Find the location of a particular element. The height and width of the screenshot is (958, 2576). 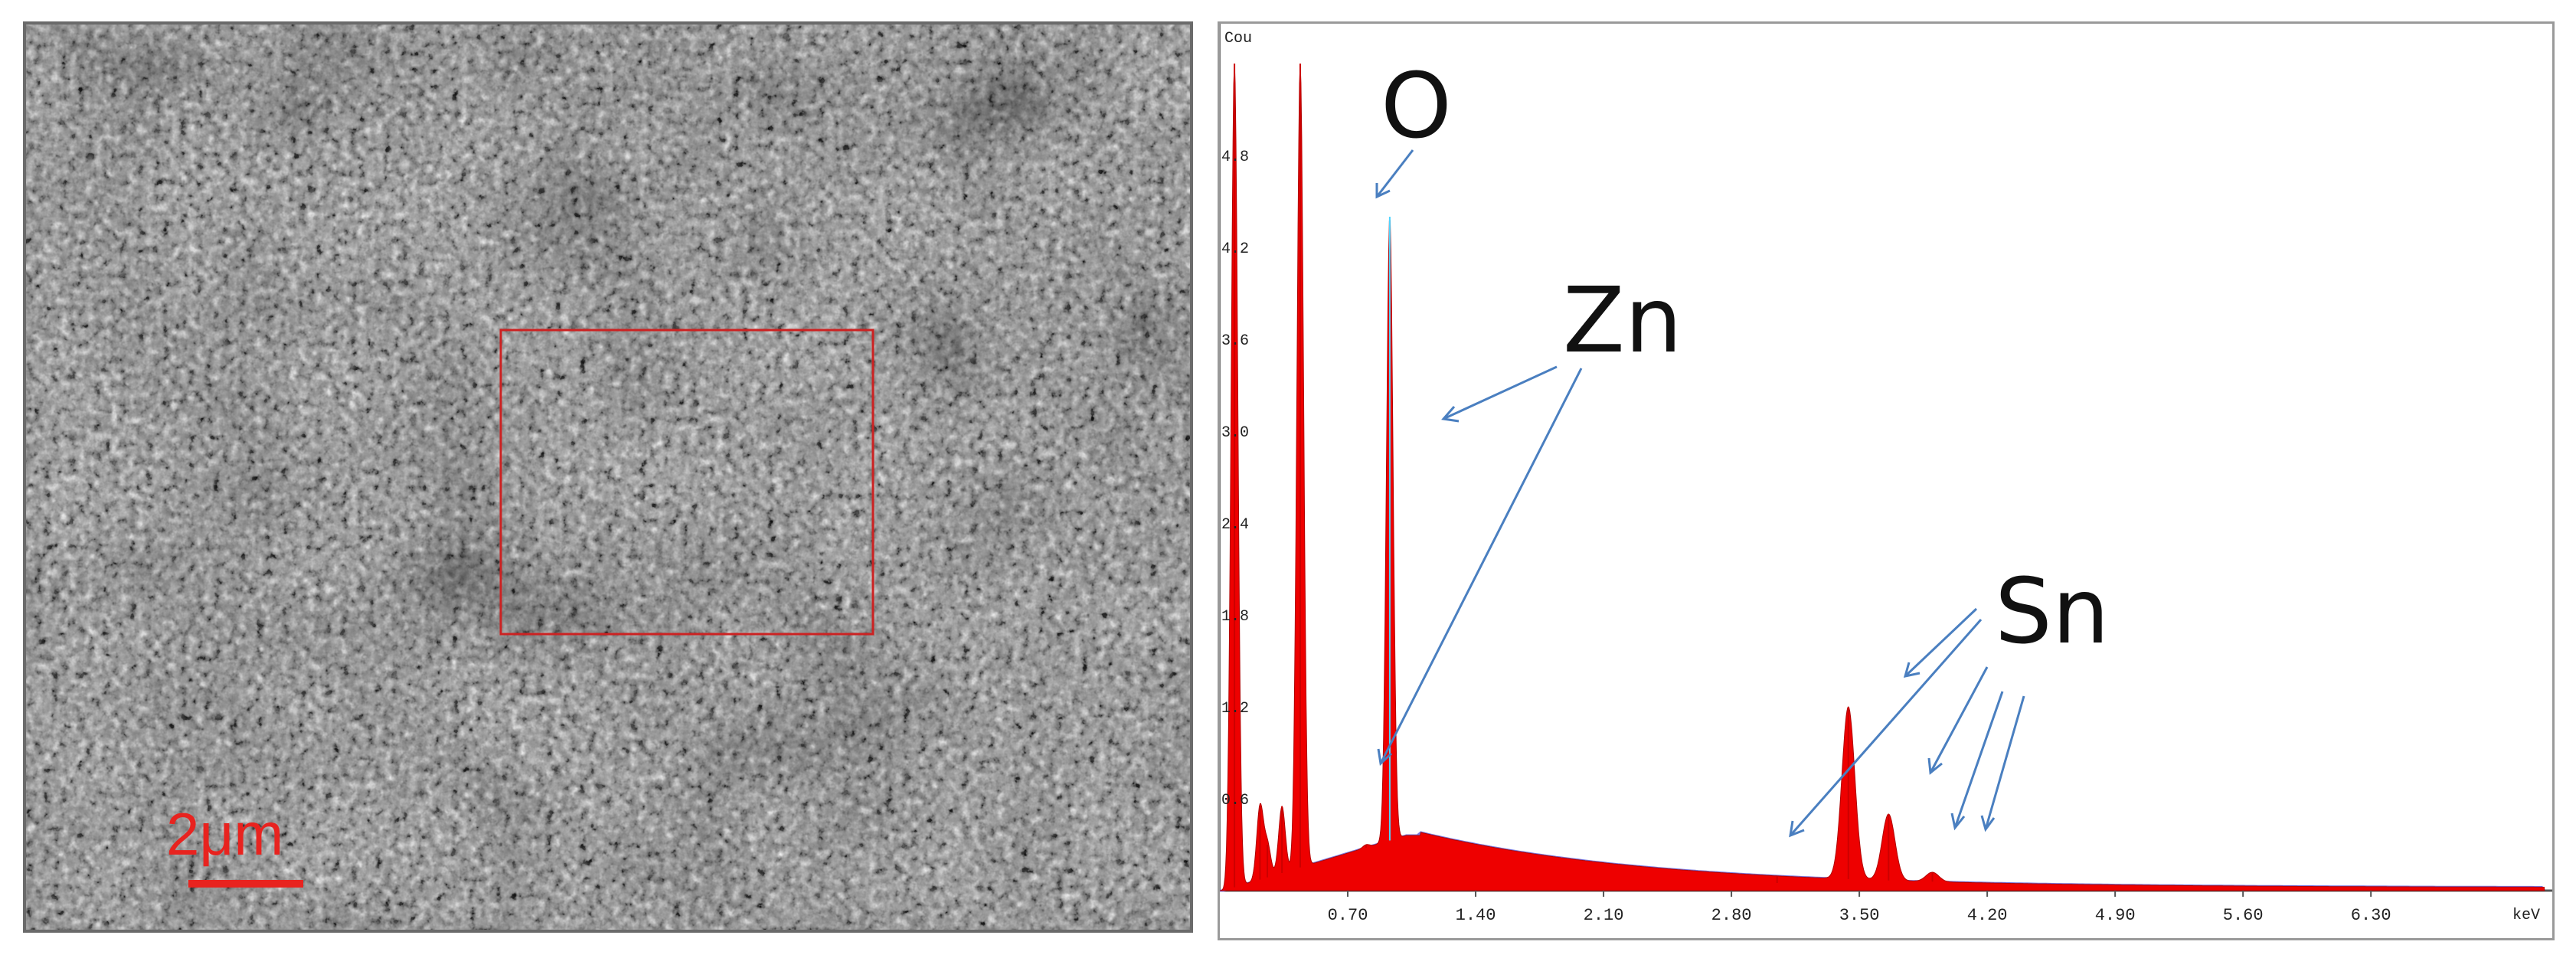

y-tick-label: 3.6 is located at coordinates (1235, 341).